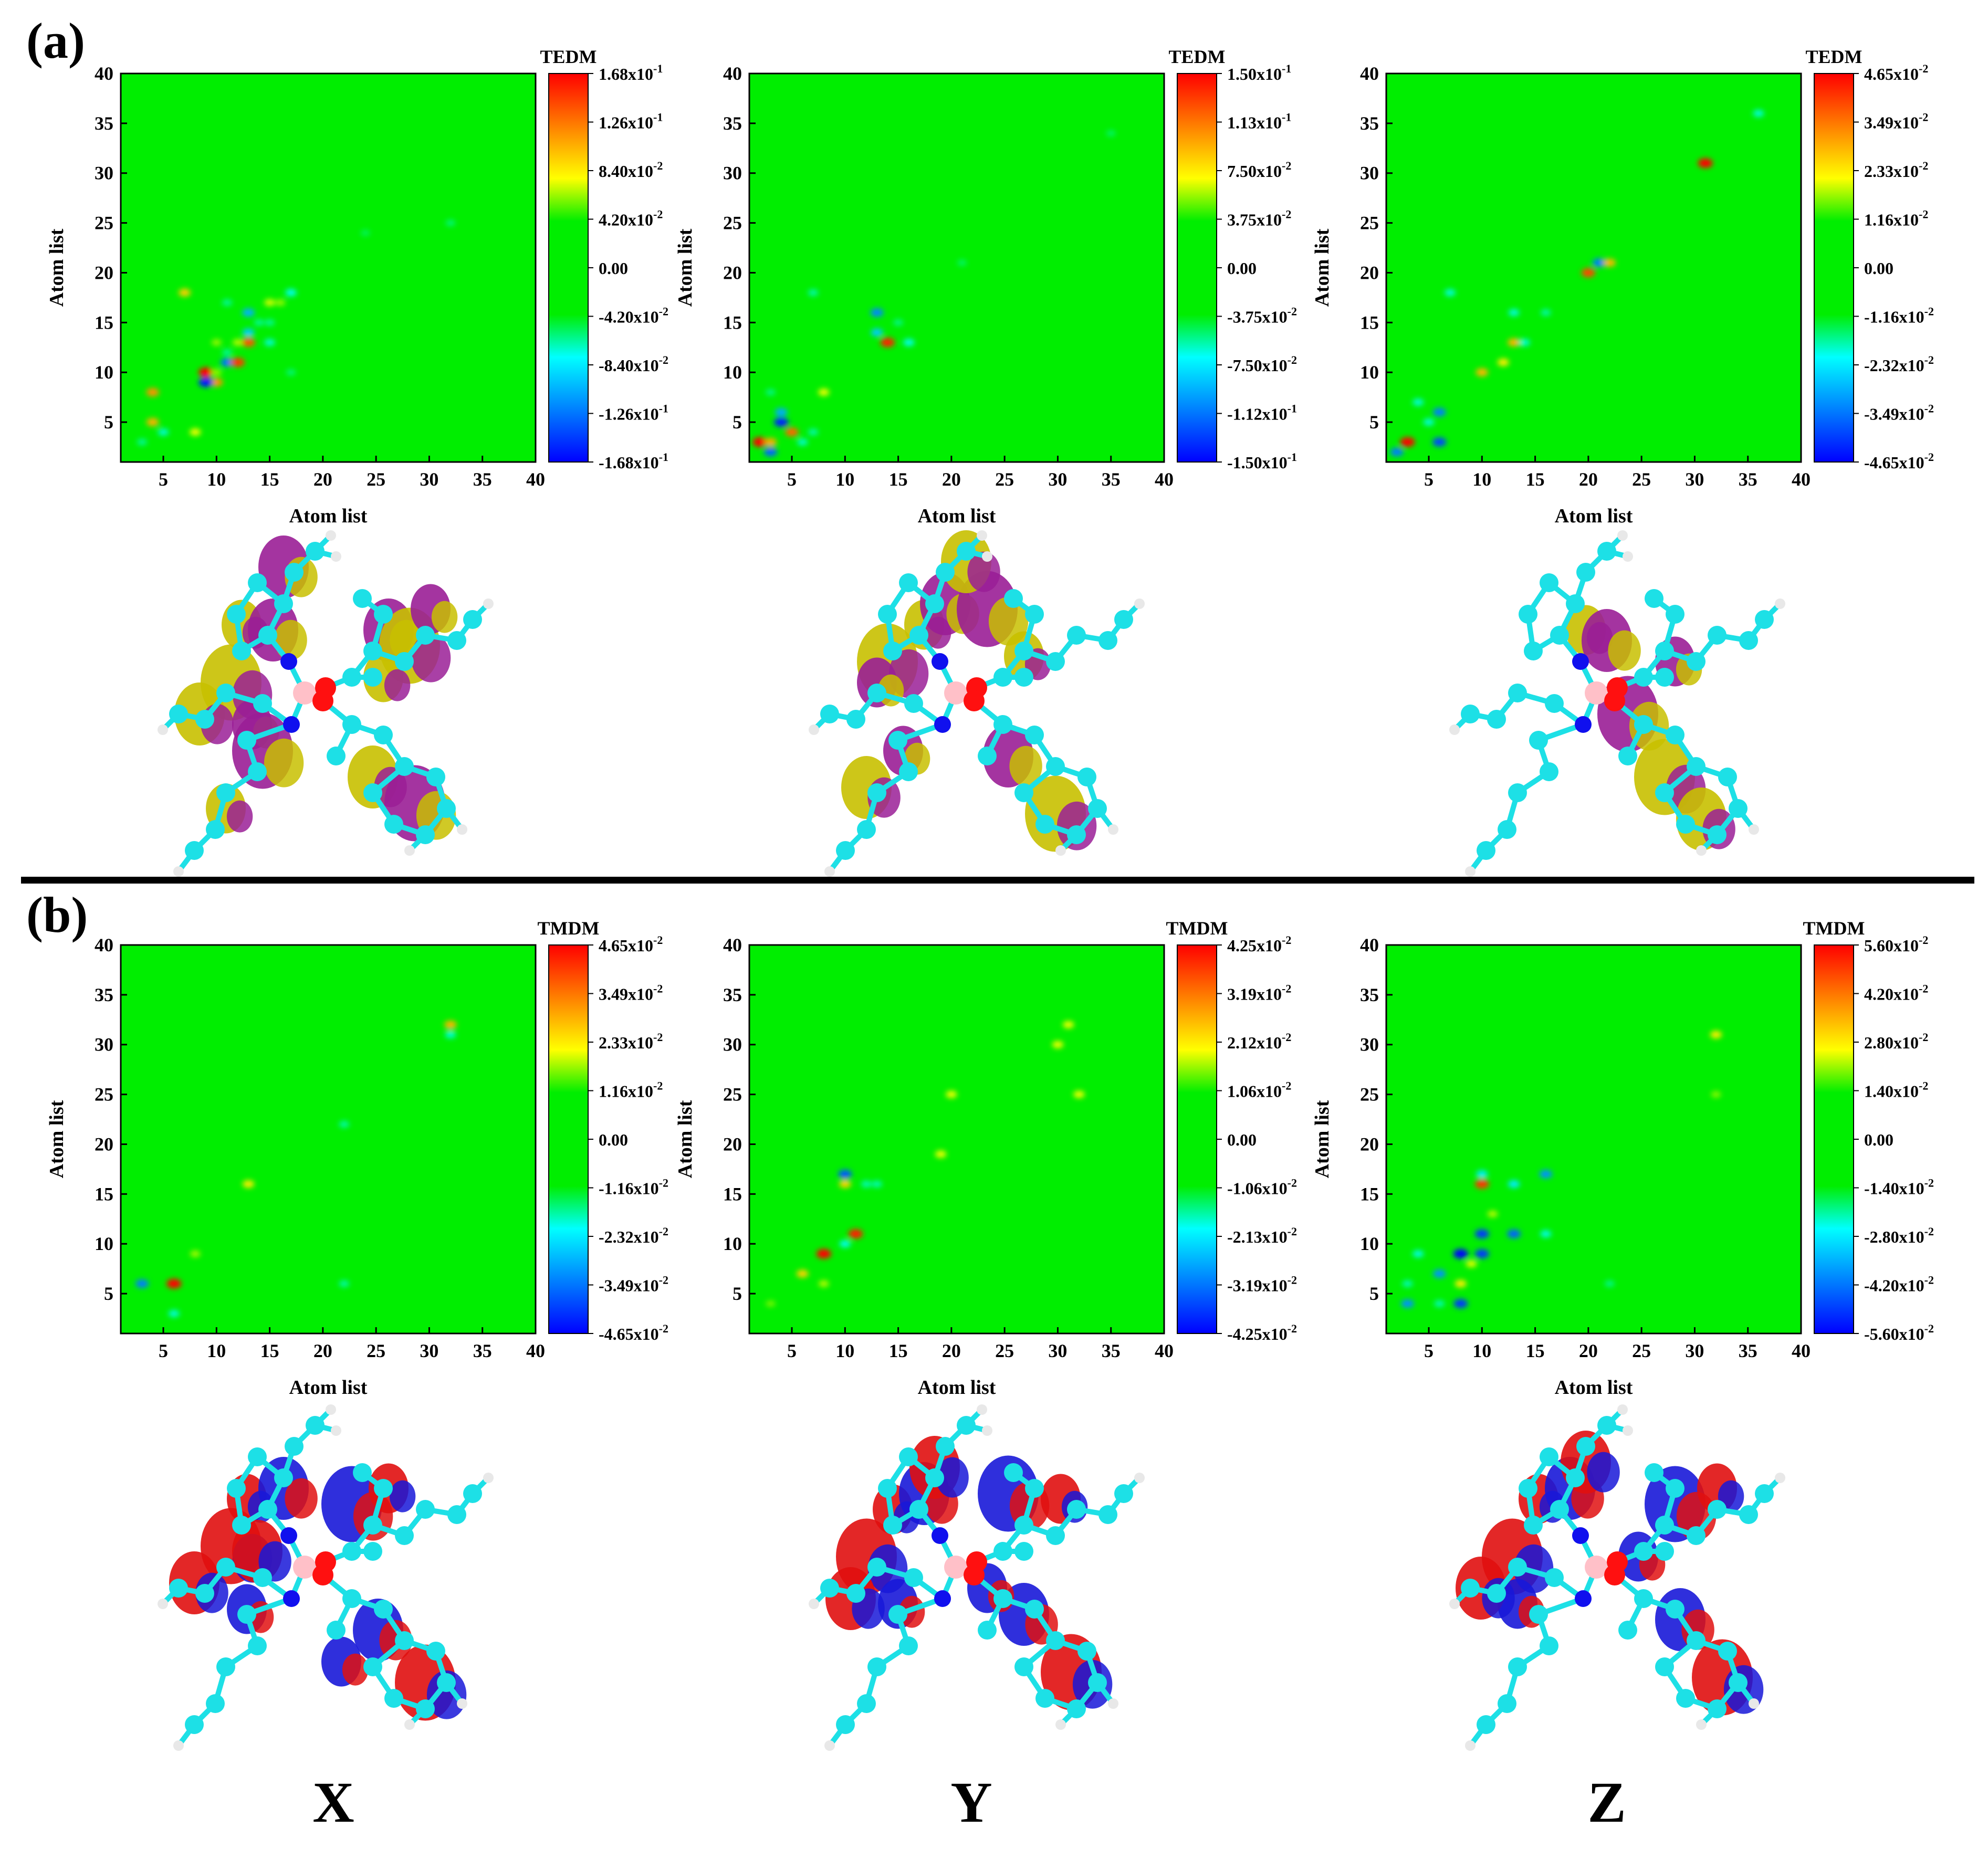  What do you see at coordinates (792, 1350) in the screenshot?
I see `x-tick-label: 5` at bounding box center [792, 1350].